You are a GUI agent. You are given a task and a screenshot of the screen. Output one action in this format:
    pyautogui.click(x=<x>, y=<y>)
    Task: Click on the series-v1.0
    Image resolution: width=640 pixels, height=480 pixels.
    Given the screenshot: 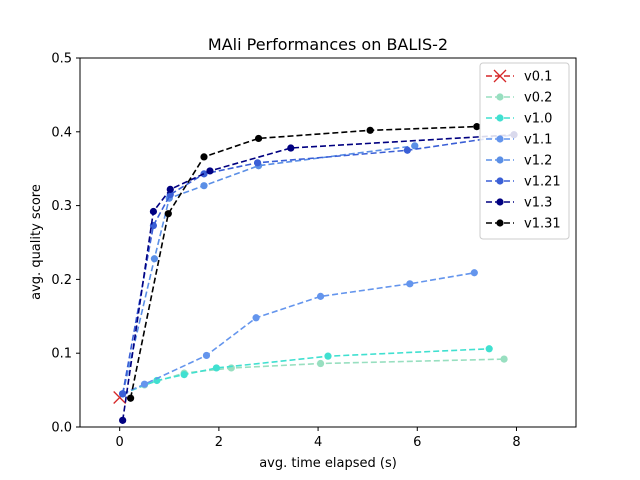 What is the action you would take?
    pyautogui.click(x=306, y=371)
    